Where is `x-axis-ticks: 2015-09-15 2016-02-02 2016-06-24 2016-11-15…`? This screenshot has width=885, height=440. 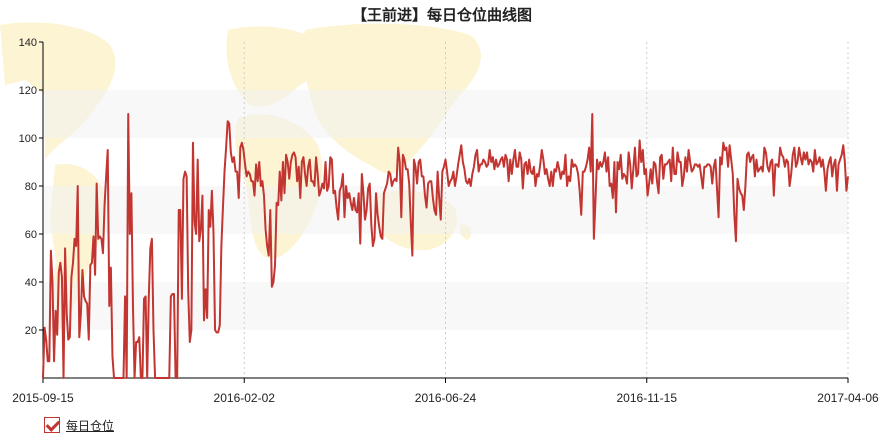
x-axis-ticks: 2015-09-15 2016-02-02 2016-06-24 2016-11-15… is located at coordinates (445, 391).